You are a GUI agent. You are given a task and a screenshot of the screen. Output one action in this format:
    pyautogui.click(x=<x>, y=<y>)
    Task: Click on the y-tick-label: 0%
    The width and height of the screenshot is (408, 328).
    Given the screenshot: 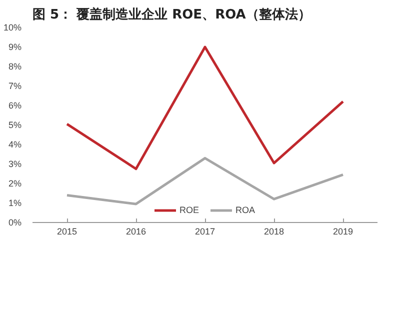 What is the action you would take?
    pyautogui.click(x=15, y=223)
    